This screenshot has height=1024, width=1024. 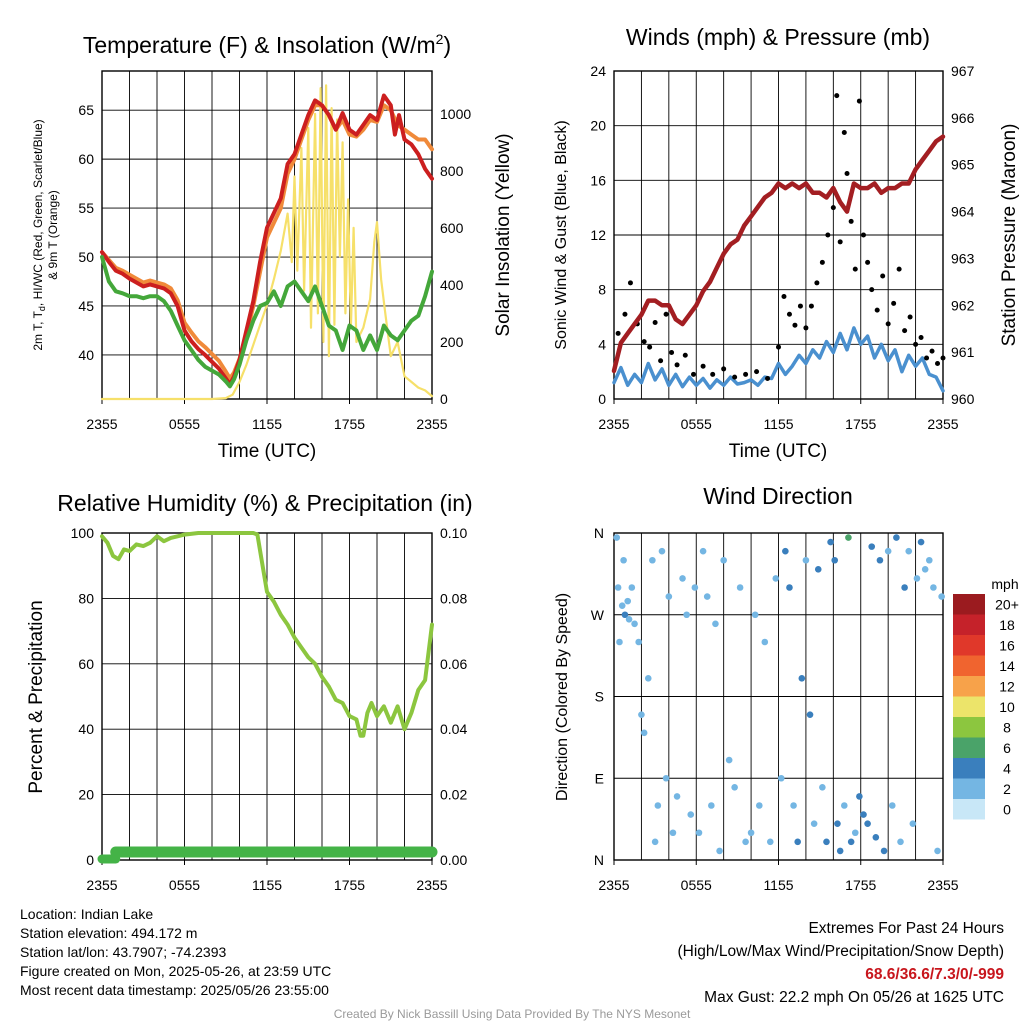 What do you see at coordinates (778, 424) in the screenshot?
I see `wind-xtick-label: 1155` at bounding box center [778, 424].